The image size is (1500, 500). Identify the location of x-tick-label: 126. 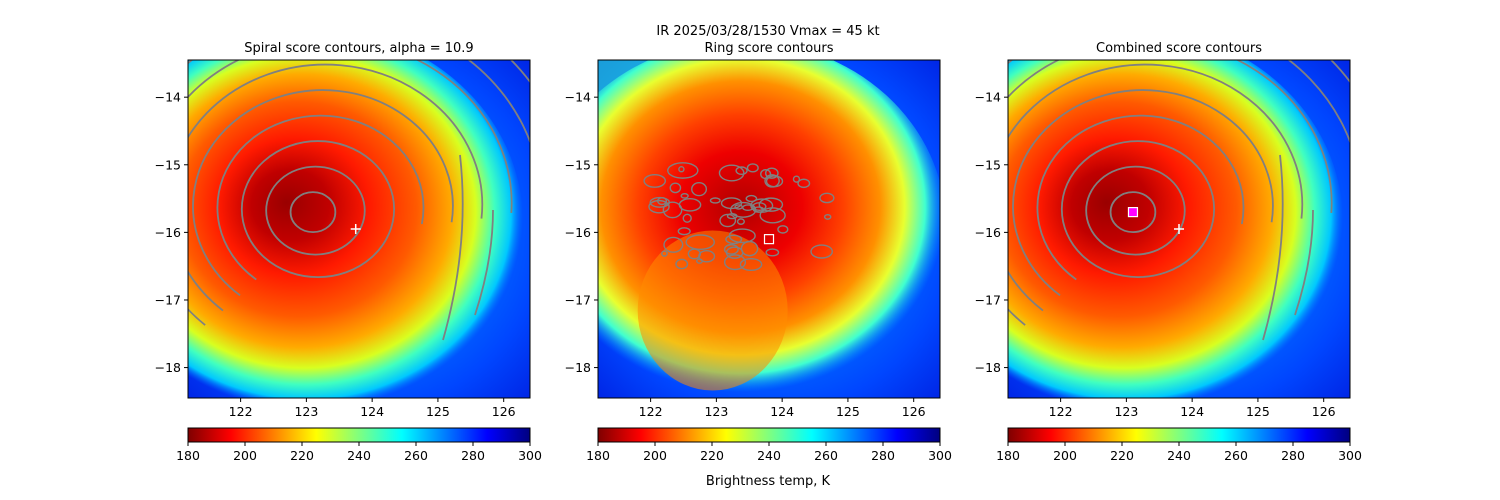
(504, 411).